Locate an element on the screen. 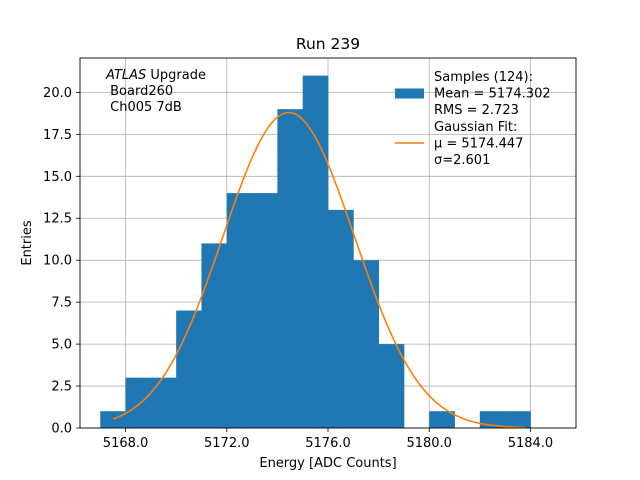  y-axis-label: Entries is located at coordinates (27, 243).